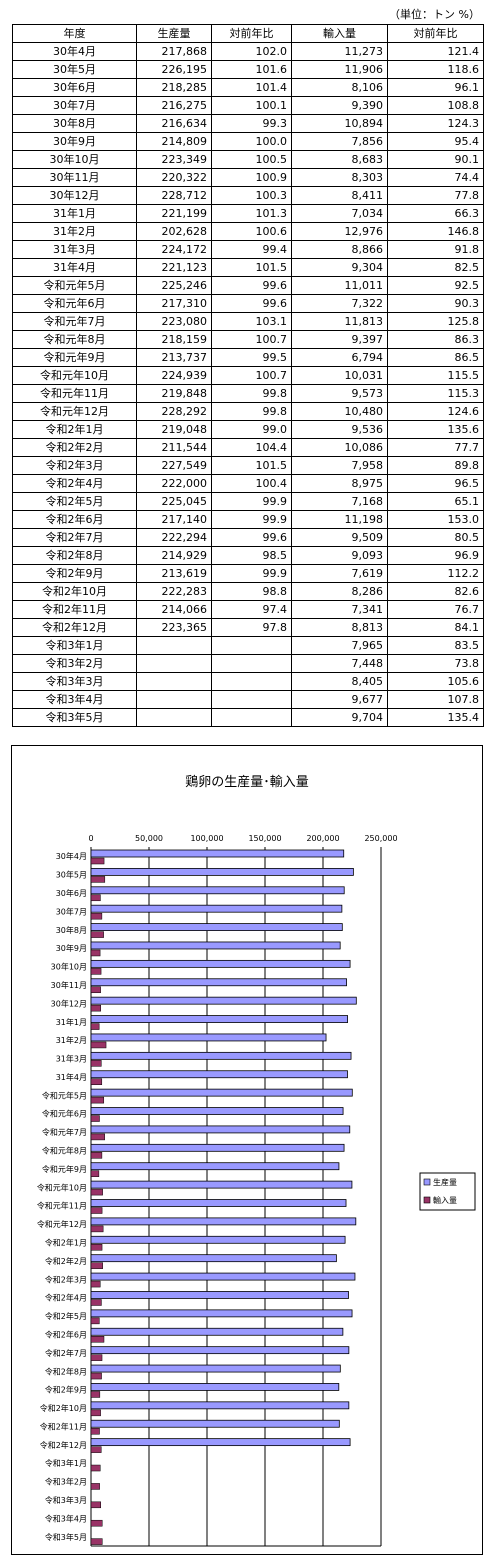 The width and height of the screenshot is (500, 1560). What do you see at coordinates (66, 1482) in the screenshot?
I see `y-category-label: 令和3年2月` at bounding box center [66, 1482].